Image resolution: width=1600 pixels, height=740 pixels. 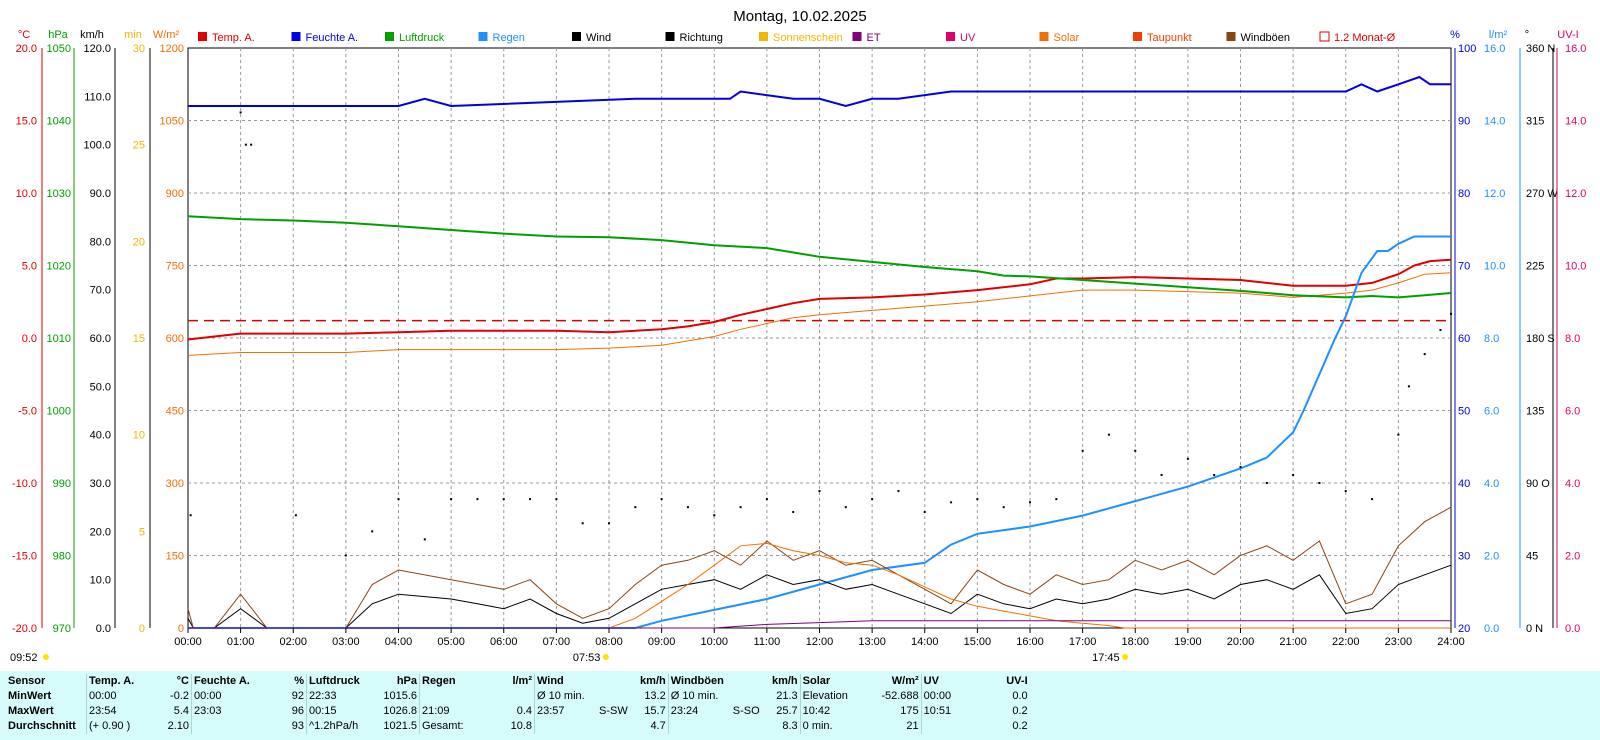 What do you see at coordinates (1464, 412) in the screenshot?
I see `humidity-tick-label: 50` at bounding box center [1464, 412].